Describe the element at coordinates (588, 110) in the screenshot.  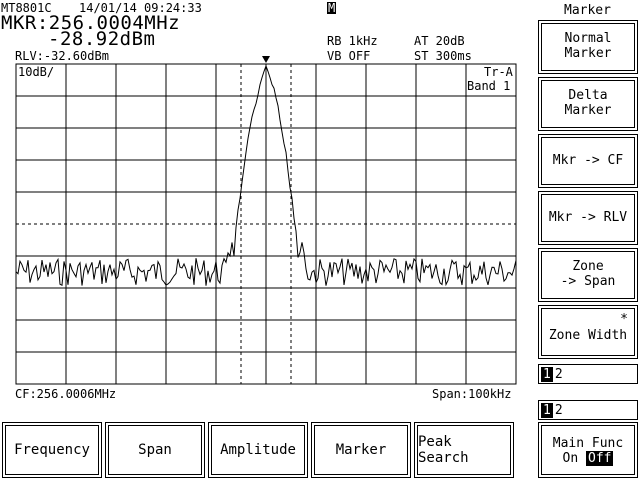
I see `delta-marker-label-2: Marker` at that location.